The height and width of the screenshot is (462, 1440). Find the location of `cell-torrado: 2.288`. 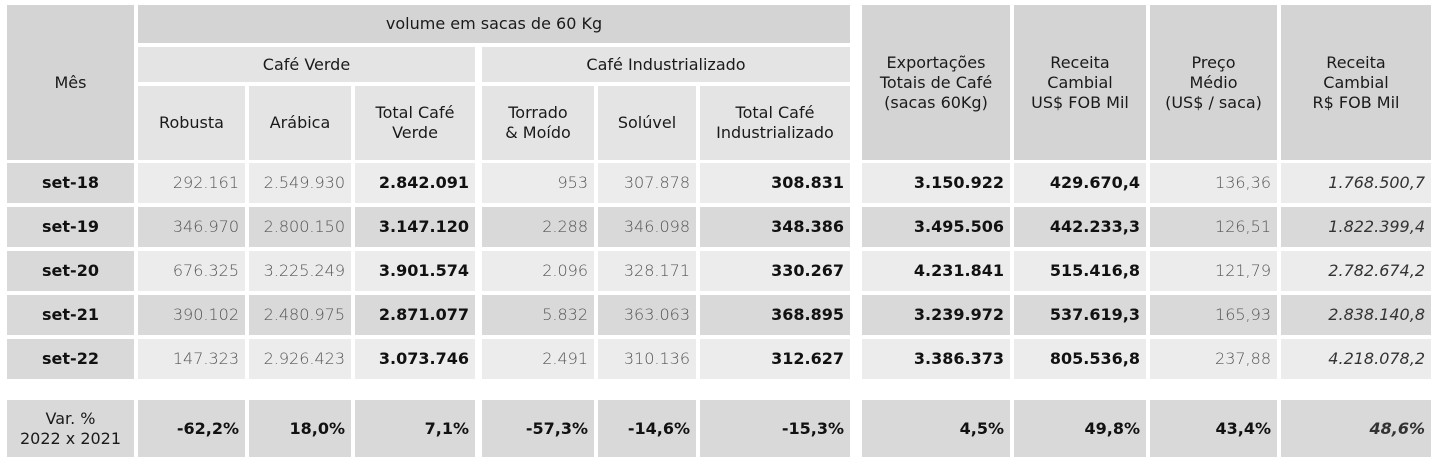

cell-torrado: 2.288 is located at coordinates (538, 227).